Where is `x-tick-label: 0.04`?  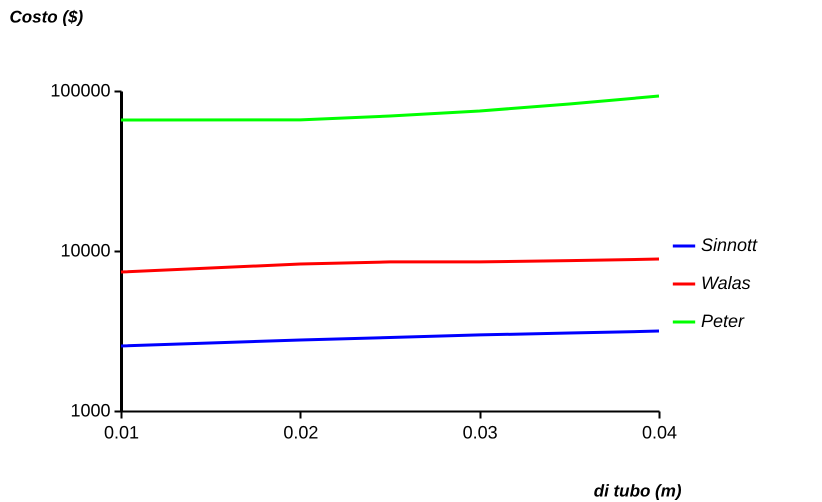 x-tick-label: 0.04 is located at coordinates (660, 432).